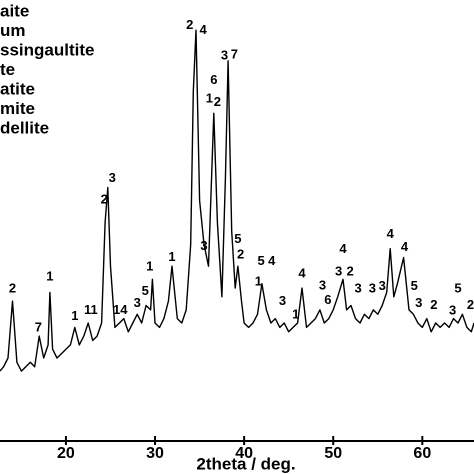 This screenshot has width=474, height=474. Describe the element at coordinates (17, 88) in the screenshot. I see `legend-label: atite` at that location.